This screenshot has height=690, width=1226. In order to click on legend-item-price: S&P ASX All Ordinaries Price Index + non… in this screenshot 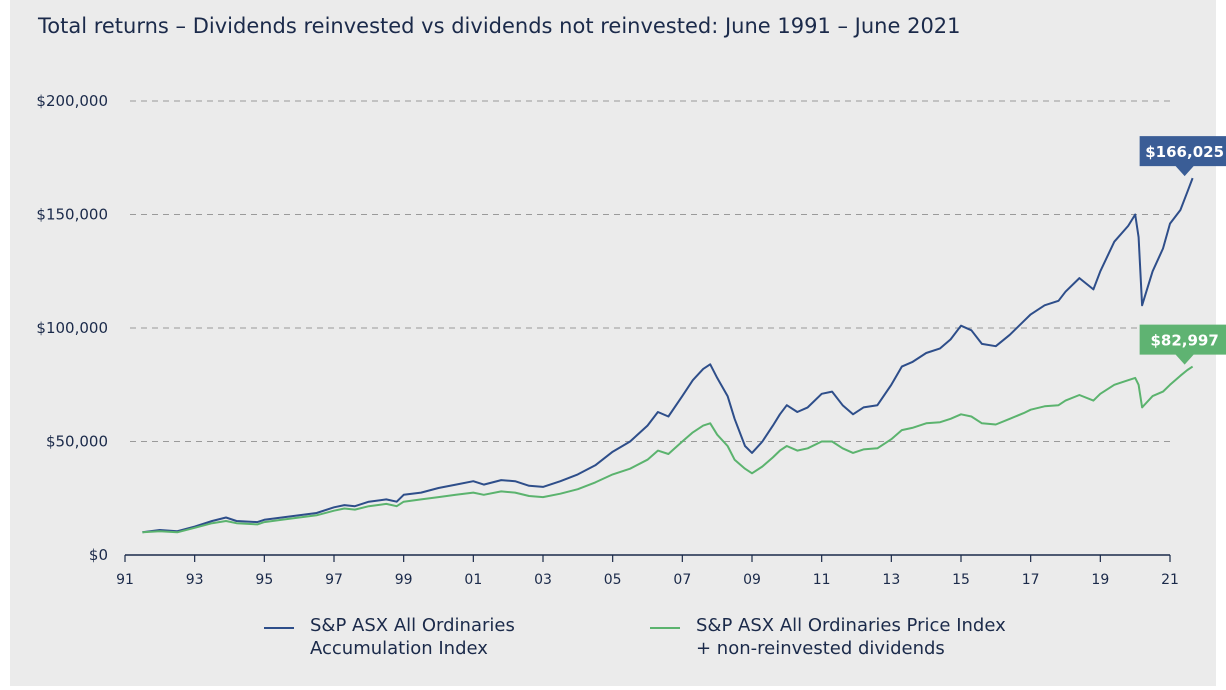, I will do `click(828, 637)`.